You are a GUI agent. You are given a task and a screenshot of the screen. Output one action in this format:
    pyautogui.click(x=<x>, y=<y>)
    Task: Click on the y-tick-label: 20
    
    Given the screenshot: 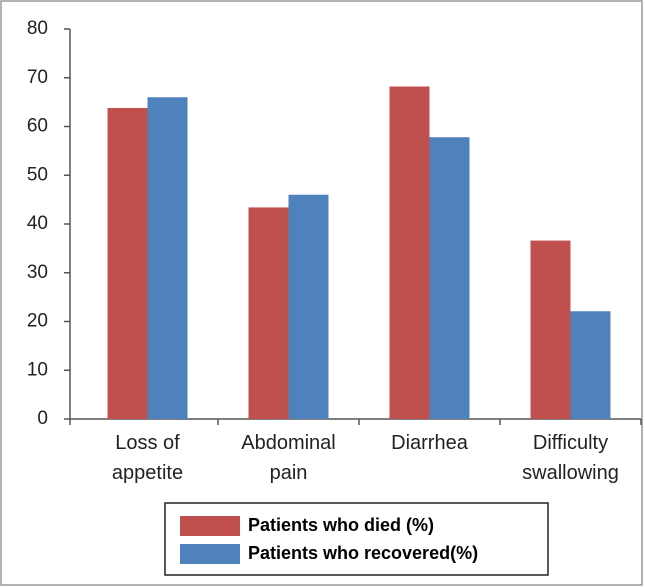 What is the action you would take?
    pyautogui.click(x=37, y=321)
    